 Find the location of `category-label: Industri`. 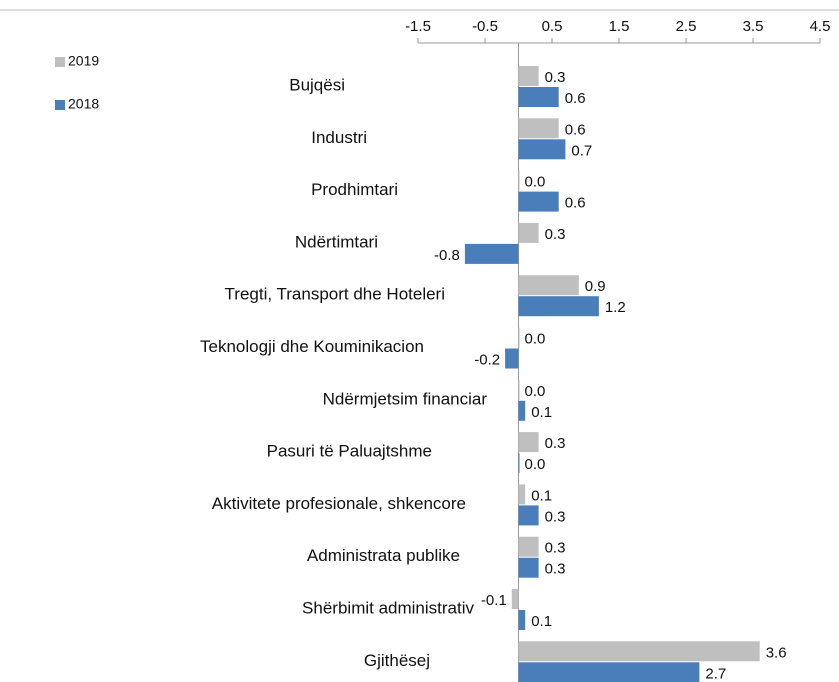

category-label: Industri is located at coordinates (339, 137).